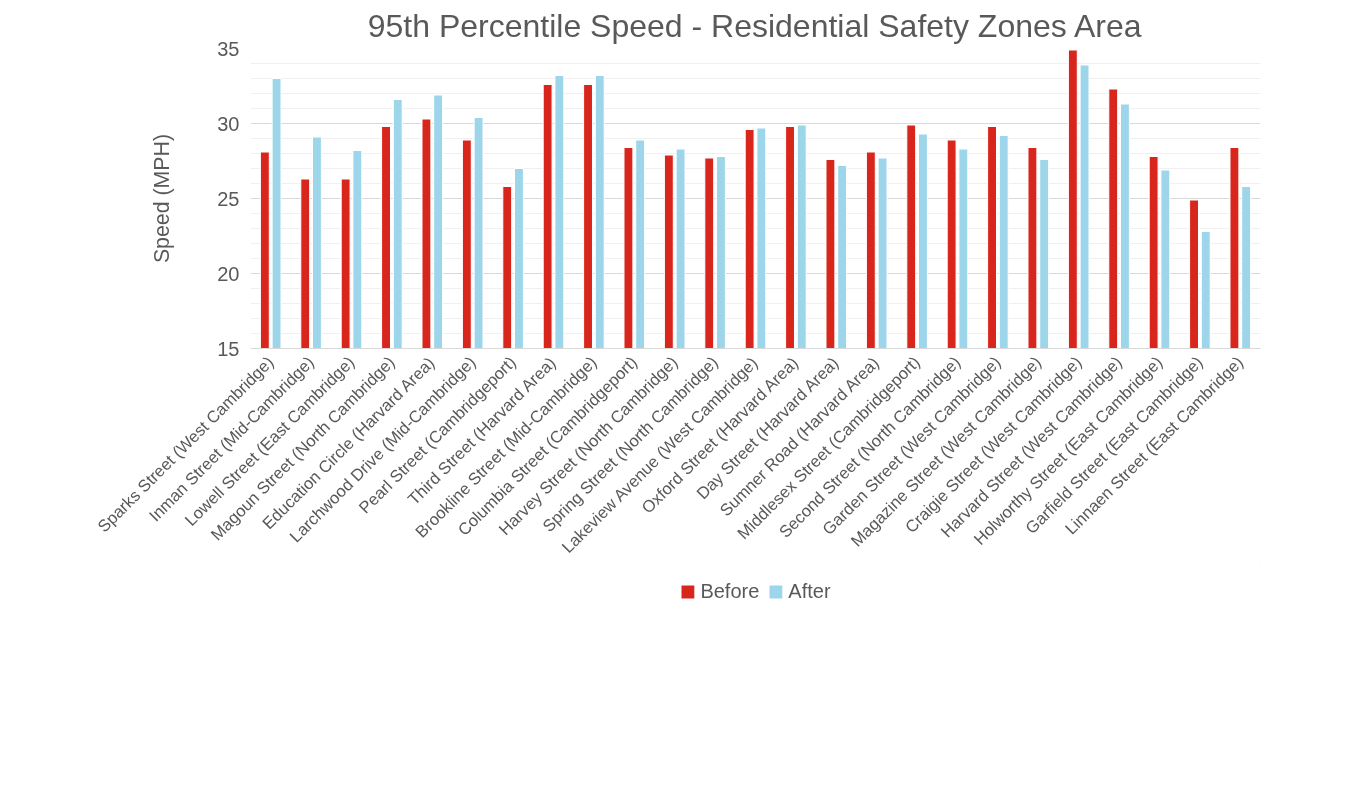 The height and width of the screenshot is (807, 1347). I want to click on y-tick-label: 30, so click(228, 123).